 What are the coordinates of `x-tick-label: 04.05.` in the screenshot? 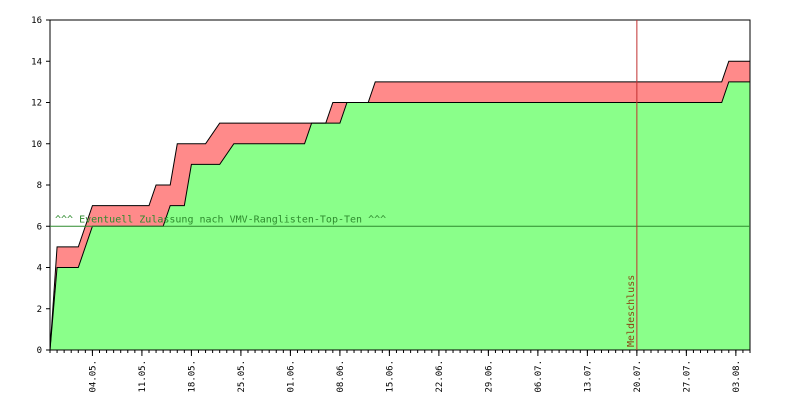 It's located at (93, 376).